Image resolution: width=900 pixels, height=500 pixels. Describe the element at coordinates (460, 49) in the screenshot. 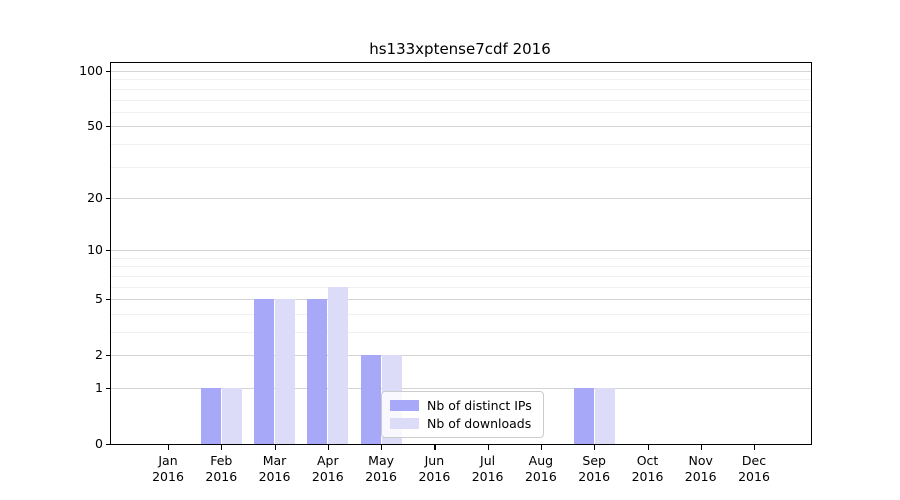

I see `chart-title: hs133xptense7cdf 2016` at that location.